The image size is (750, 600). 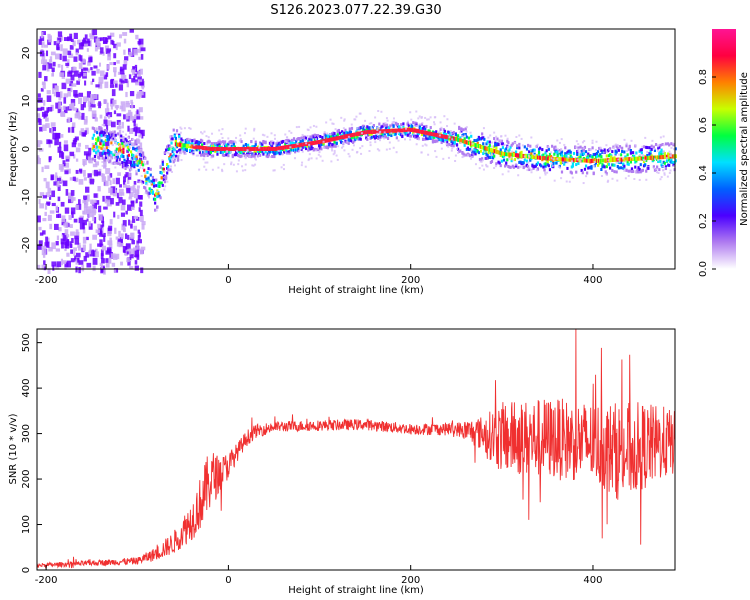 What do you see at coordinates (744, 149) in the screenshot?
I see `colorbar-label: Normalized spectral amplitude` at bounding box center [744, 149].